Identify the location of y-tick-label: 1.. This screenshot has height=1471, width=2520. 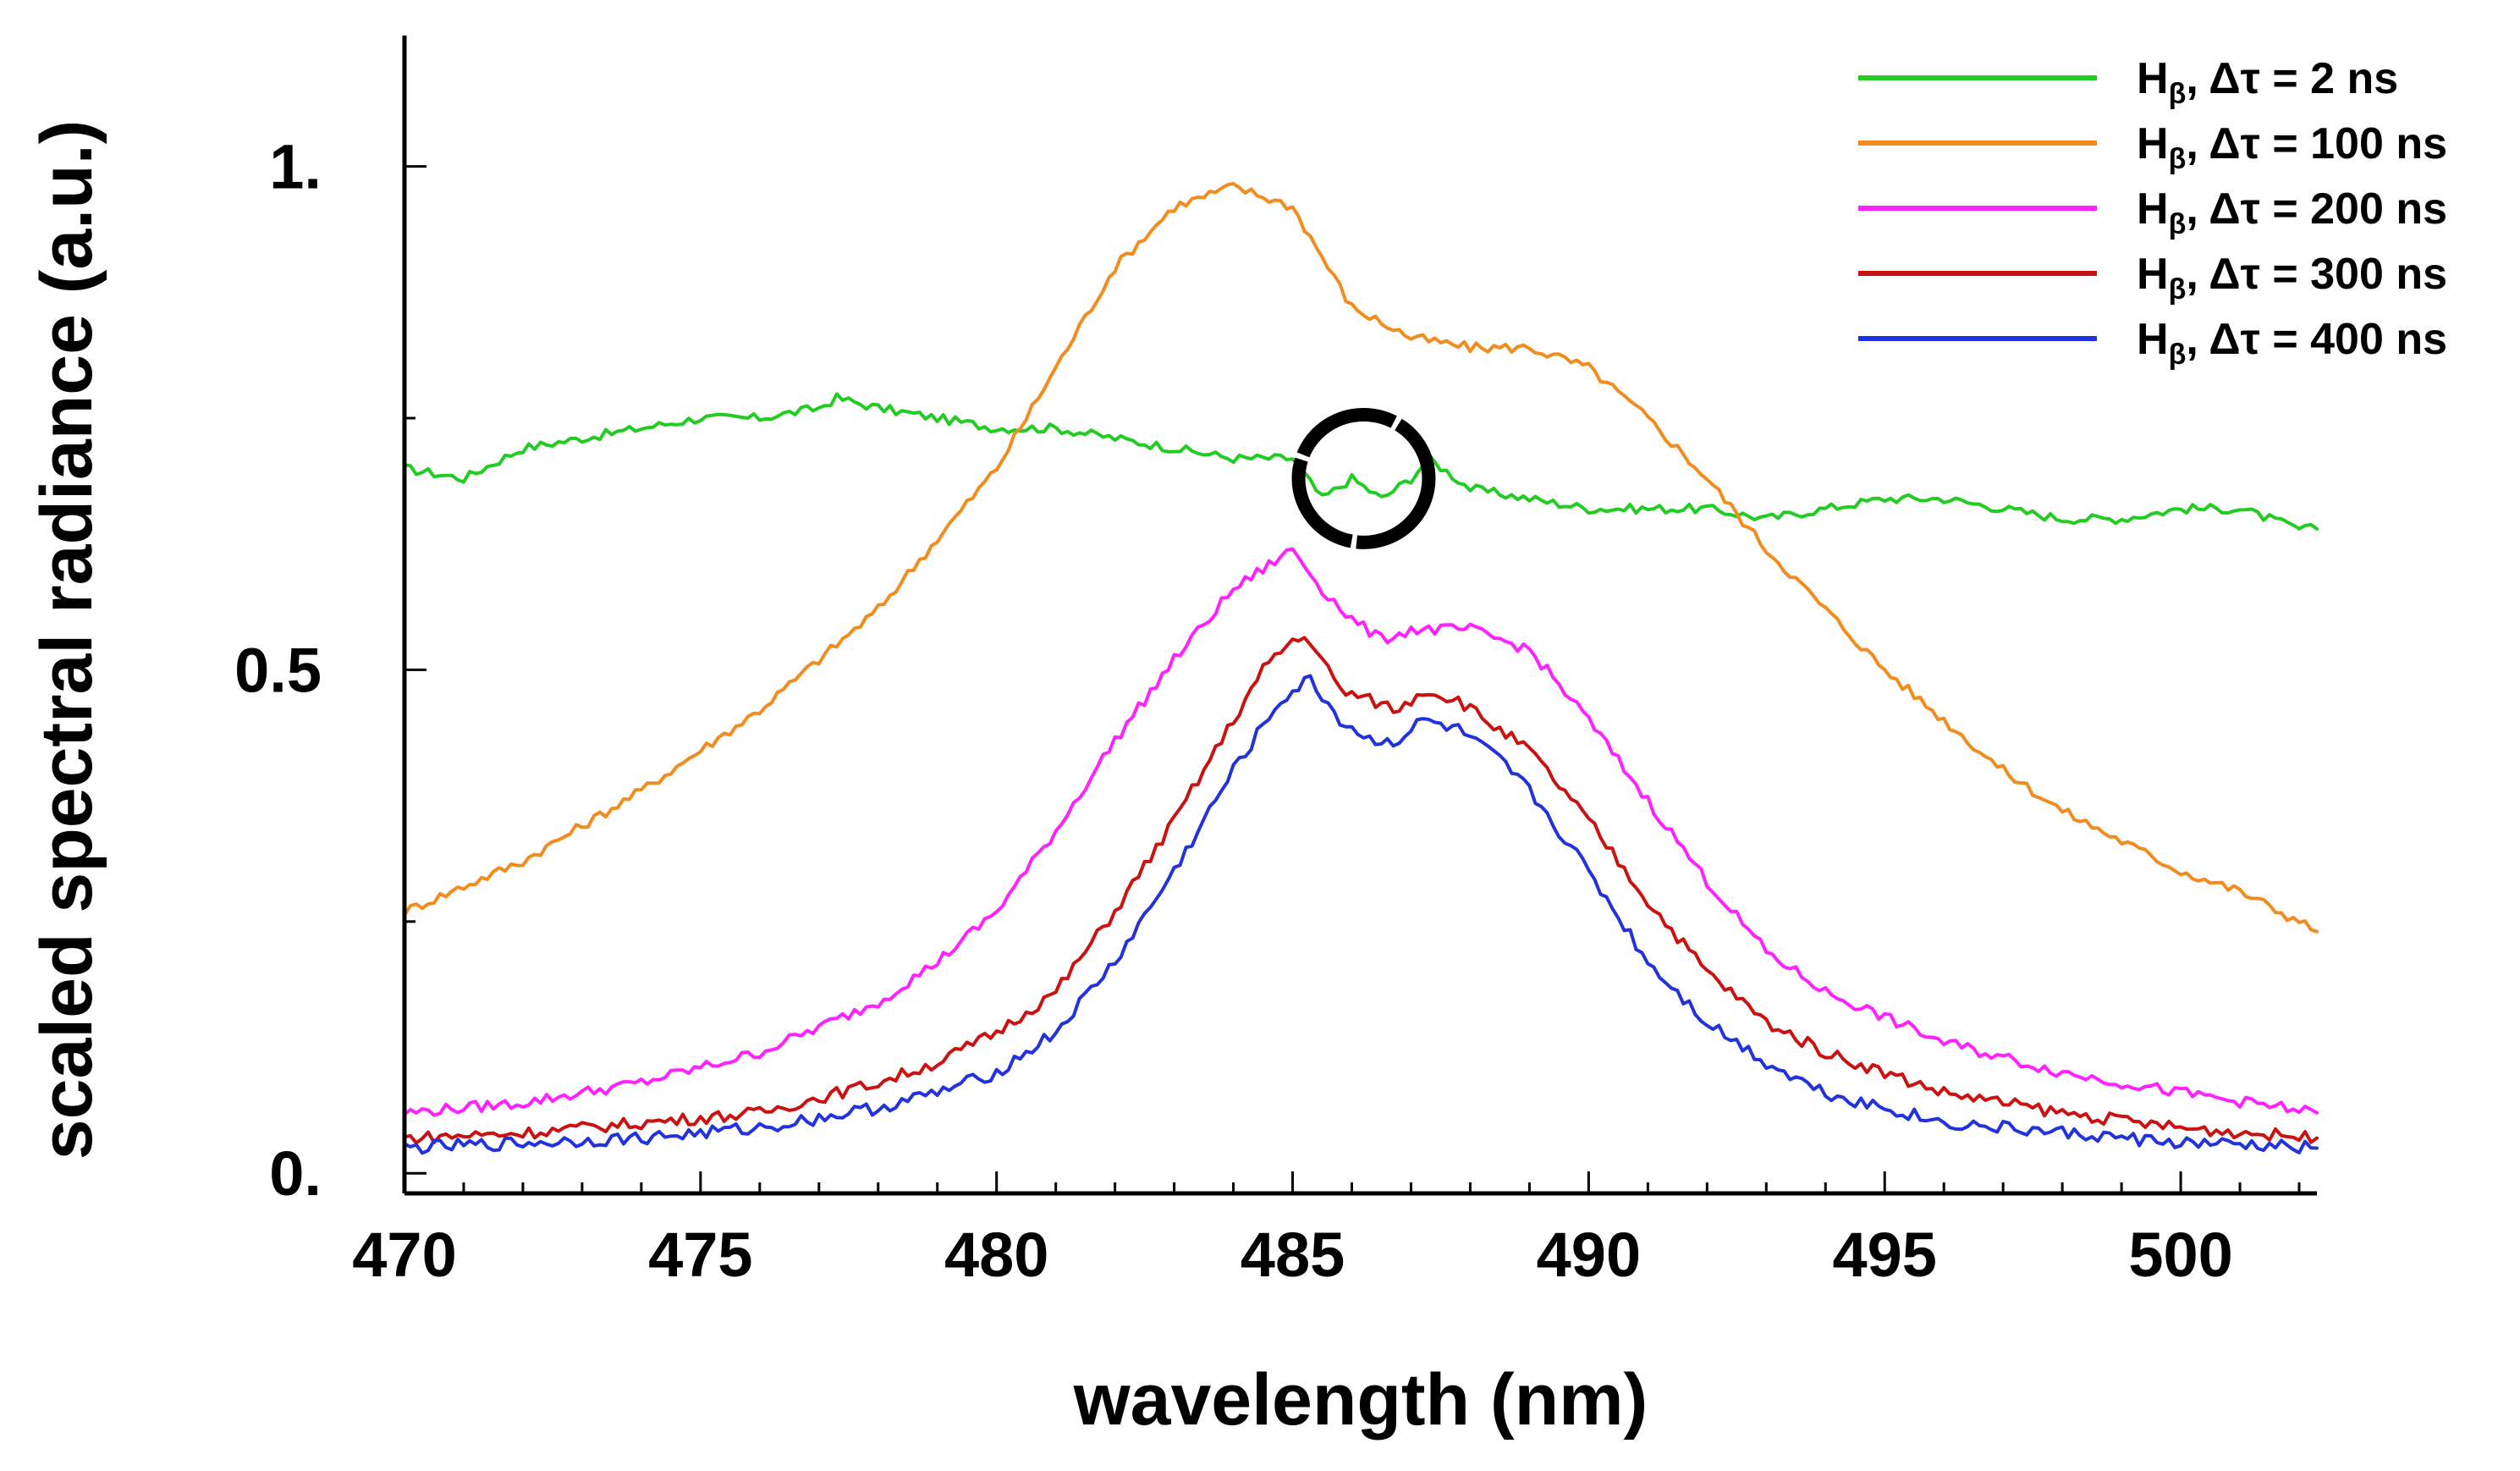
(295, 167).